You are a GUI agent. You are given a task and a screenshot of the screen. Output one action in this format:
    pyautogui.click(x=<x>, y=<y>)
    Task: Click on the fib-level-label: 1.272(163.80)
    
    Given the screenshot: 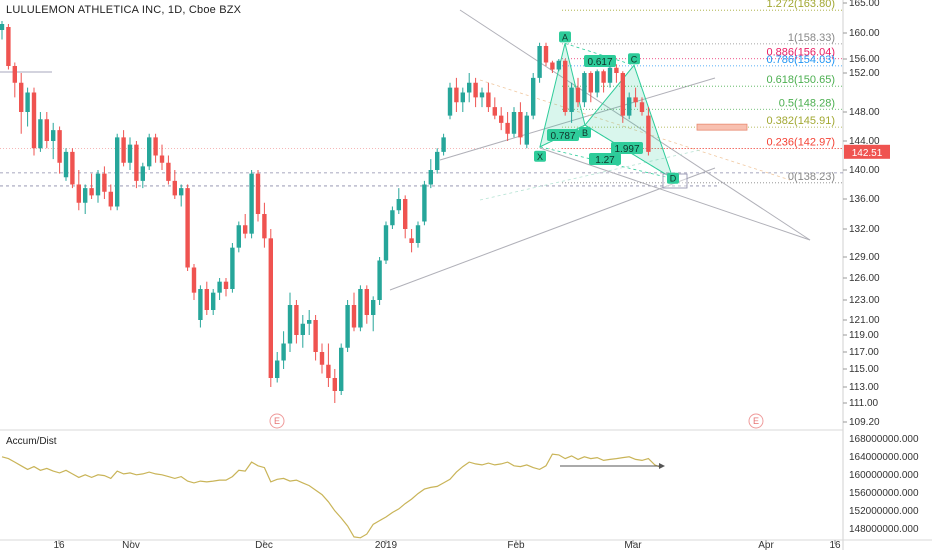 What is the action you would take?
    pyautogui.click(x=801, y=5)
    